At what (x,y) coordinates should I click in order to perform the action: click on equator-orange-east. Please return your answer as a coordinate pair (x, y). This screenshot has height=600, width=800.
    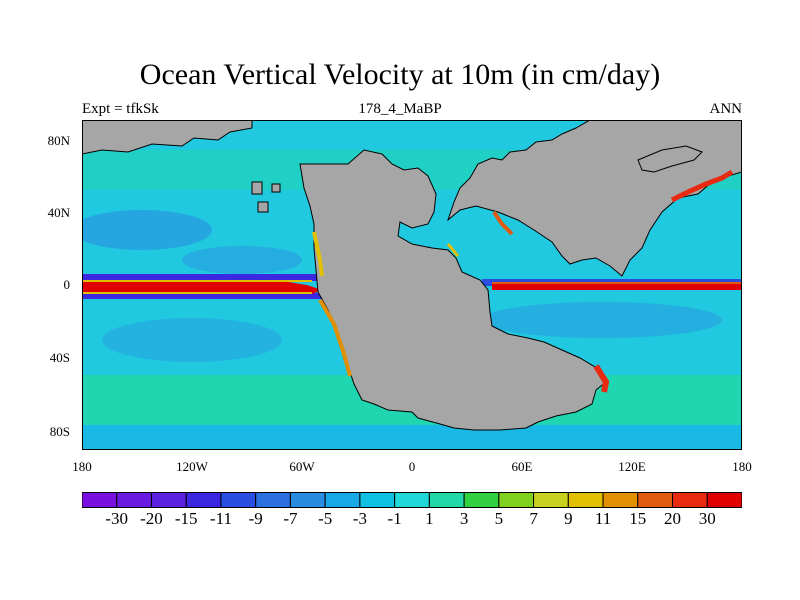
    Looking at the image, I should click on (617, 283).